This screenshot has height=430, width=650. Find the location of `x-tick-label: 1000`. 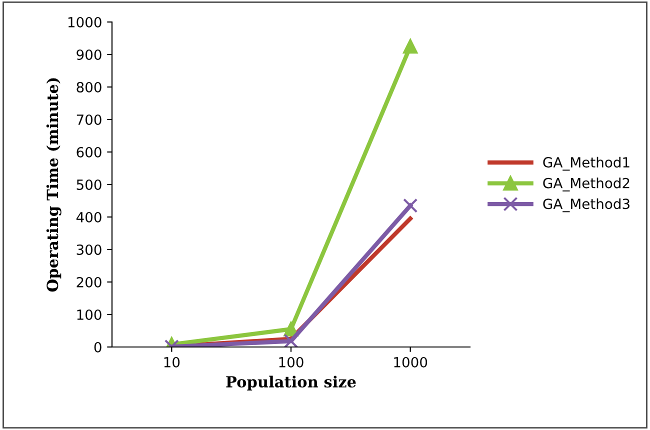

x-tick-label: 1000 is located at coordinates (411, 362).